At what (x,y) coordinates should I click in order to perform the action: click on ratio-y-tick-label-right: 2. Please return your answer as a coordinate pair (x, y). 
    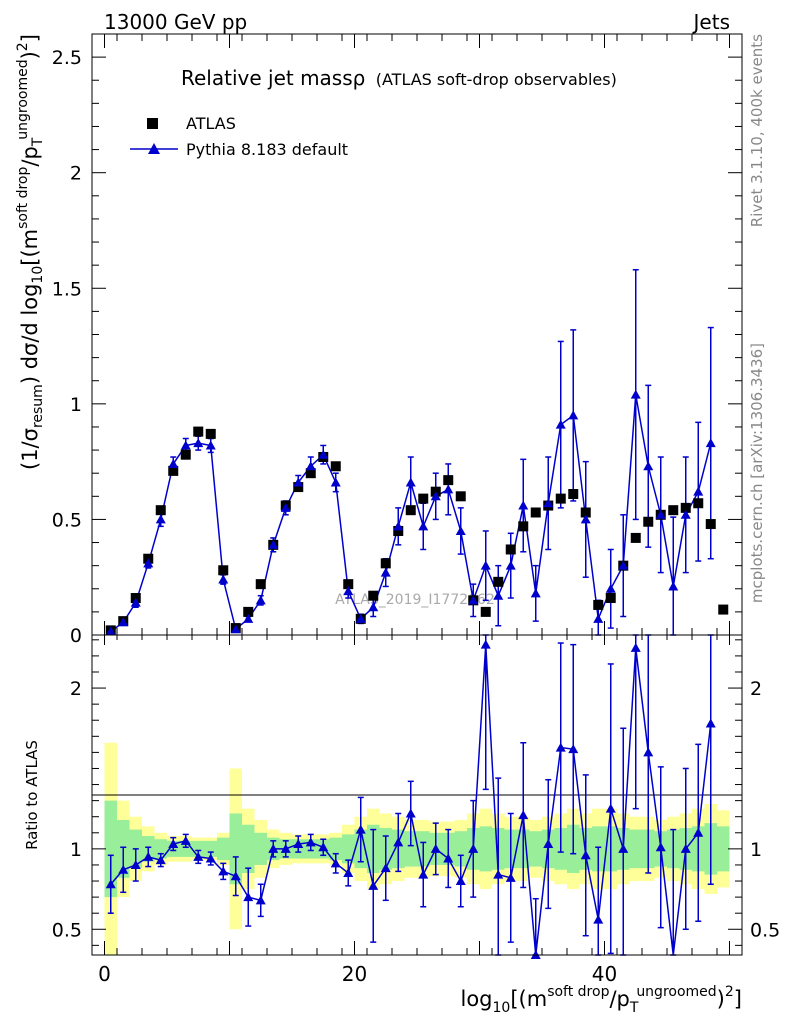
    Looking at the image, I should click on (756, 689).